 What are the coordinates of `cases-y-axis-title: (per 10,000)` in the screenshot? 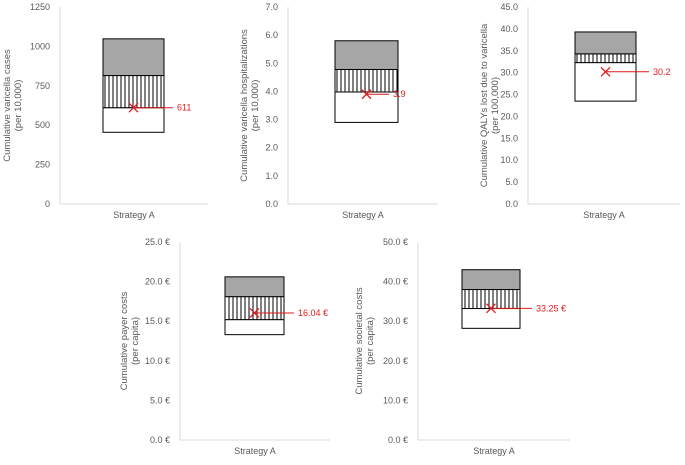 It's located at (18, 106).